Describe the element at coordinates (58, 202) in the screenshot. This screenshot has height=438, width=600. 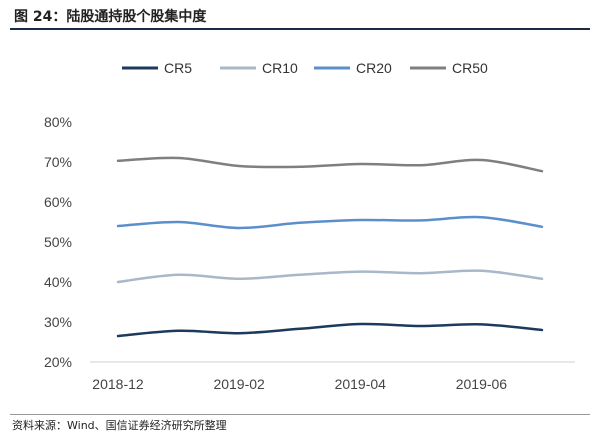
I see `y-tick-label: 60%` at that location.